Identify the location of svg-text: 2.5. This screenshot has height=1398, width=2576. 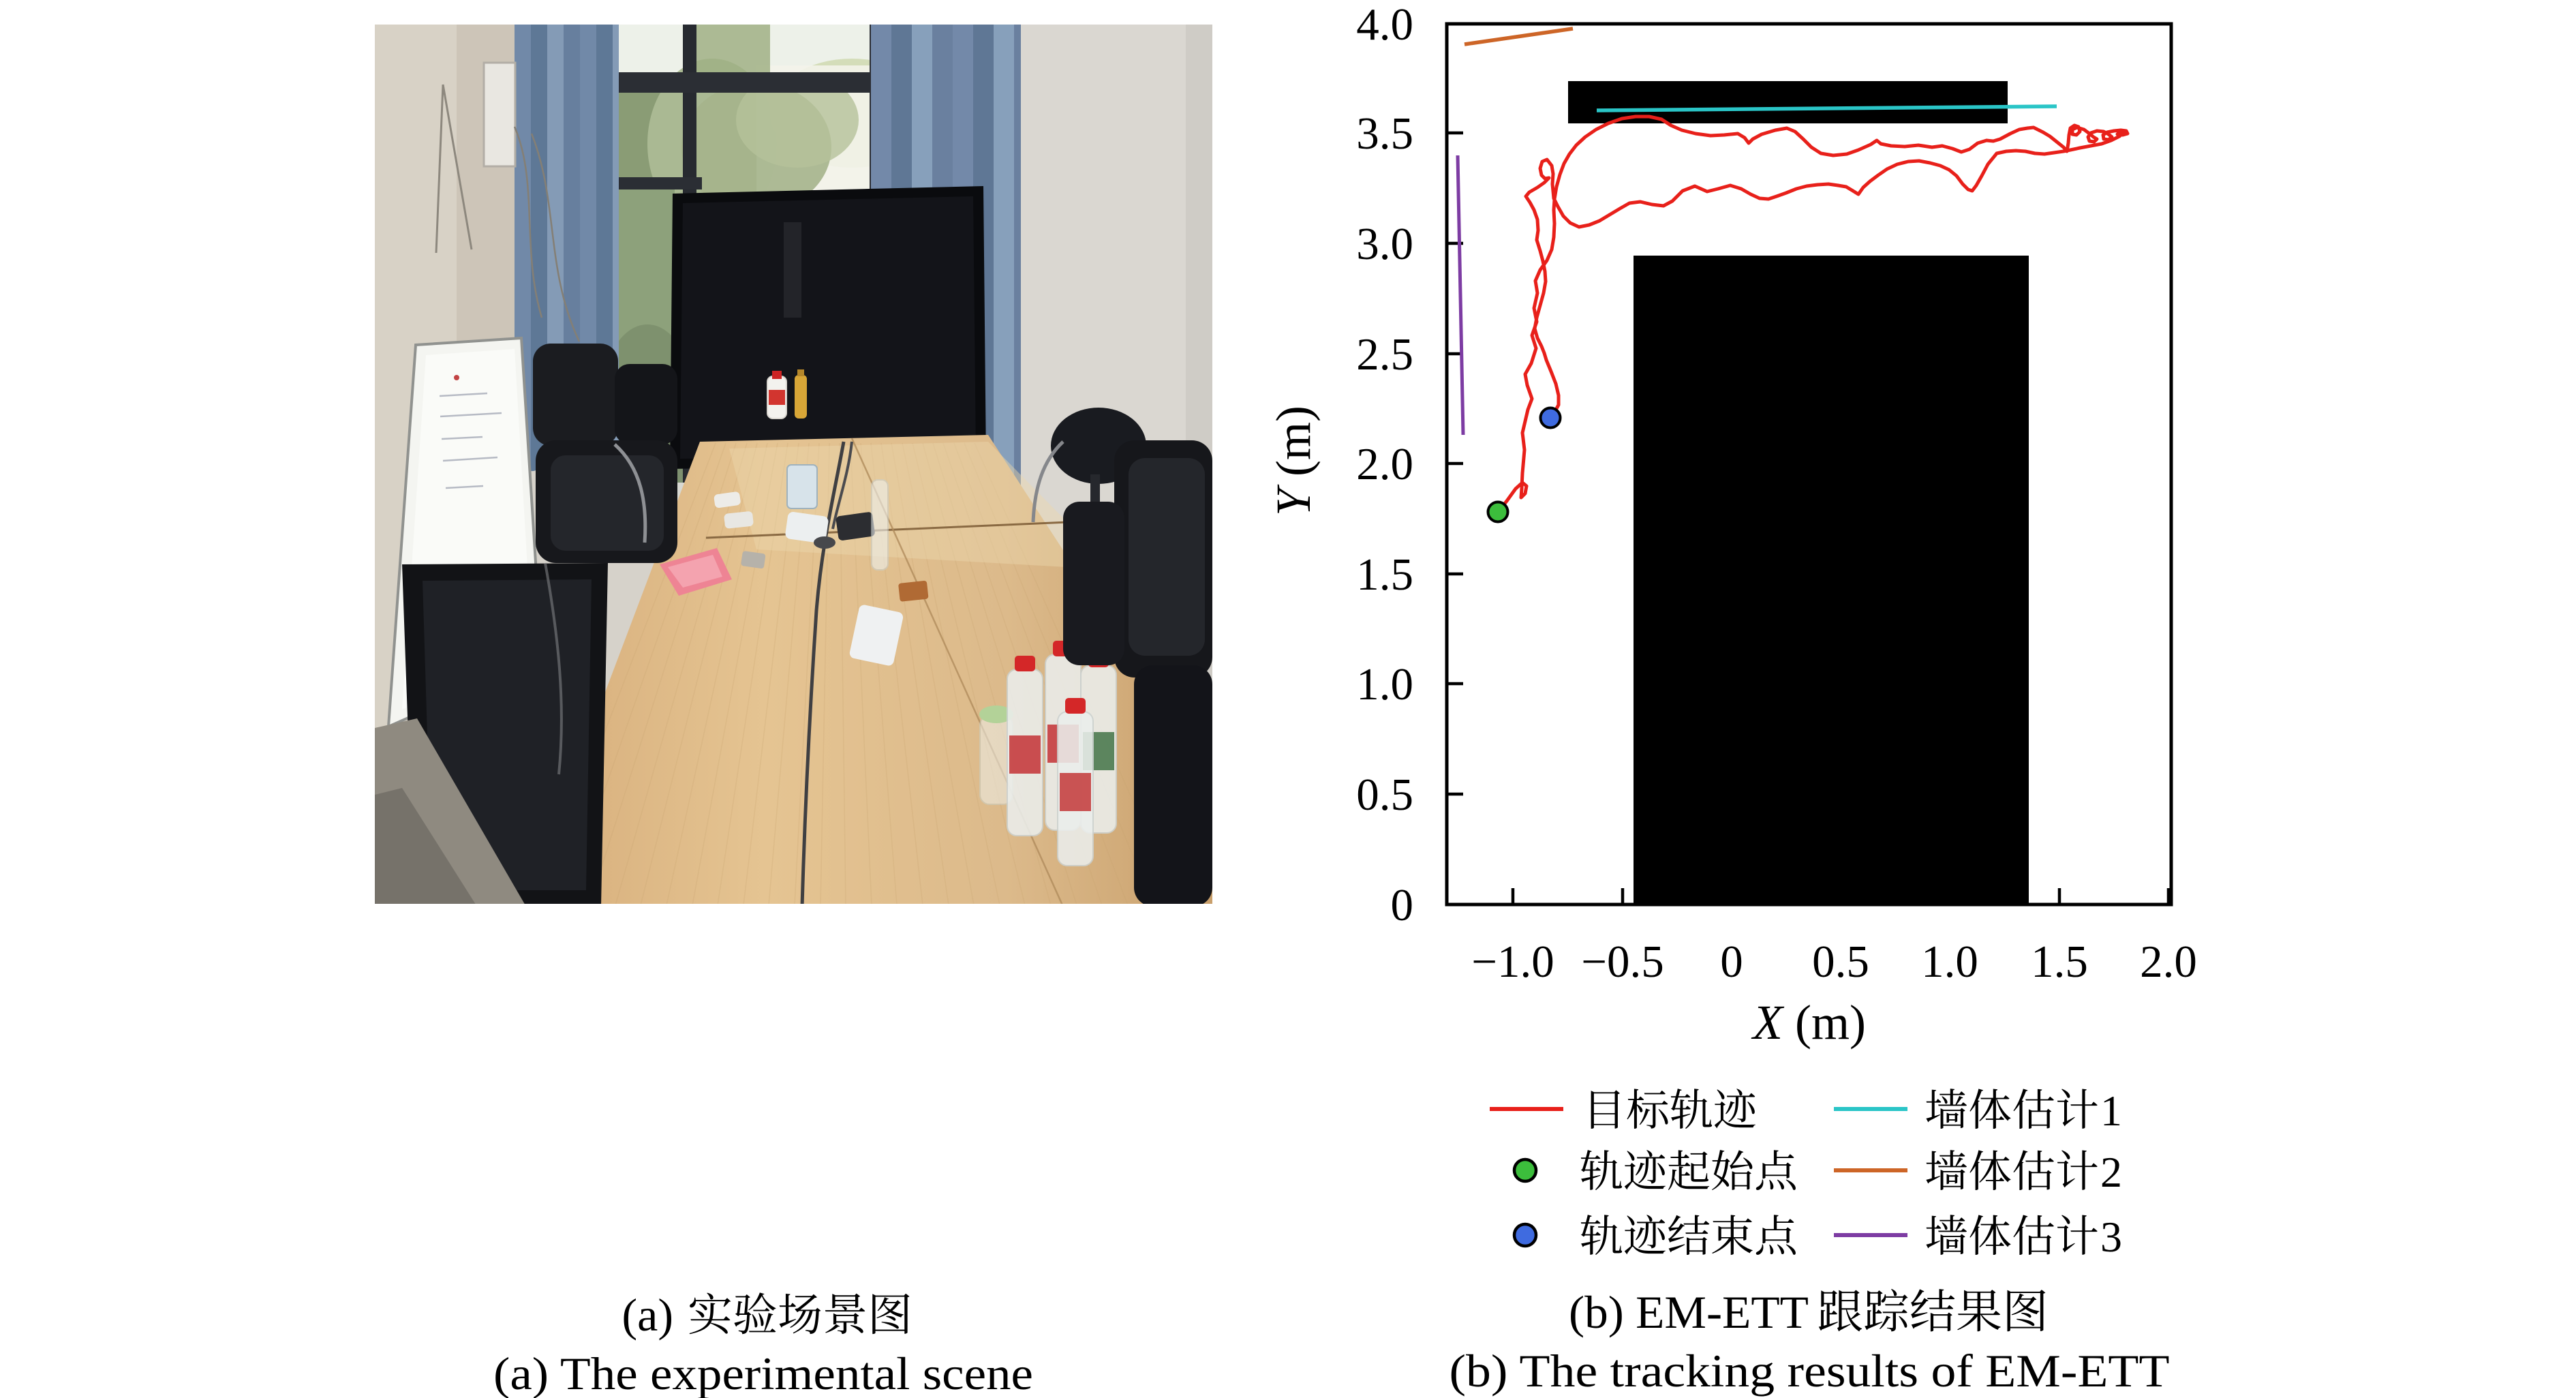
(1384, 354).